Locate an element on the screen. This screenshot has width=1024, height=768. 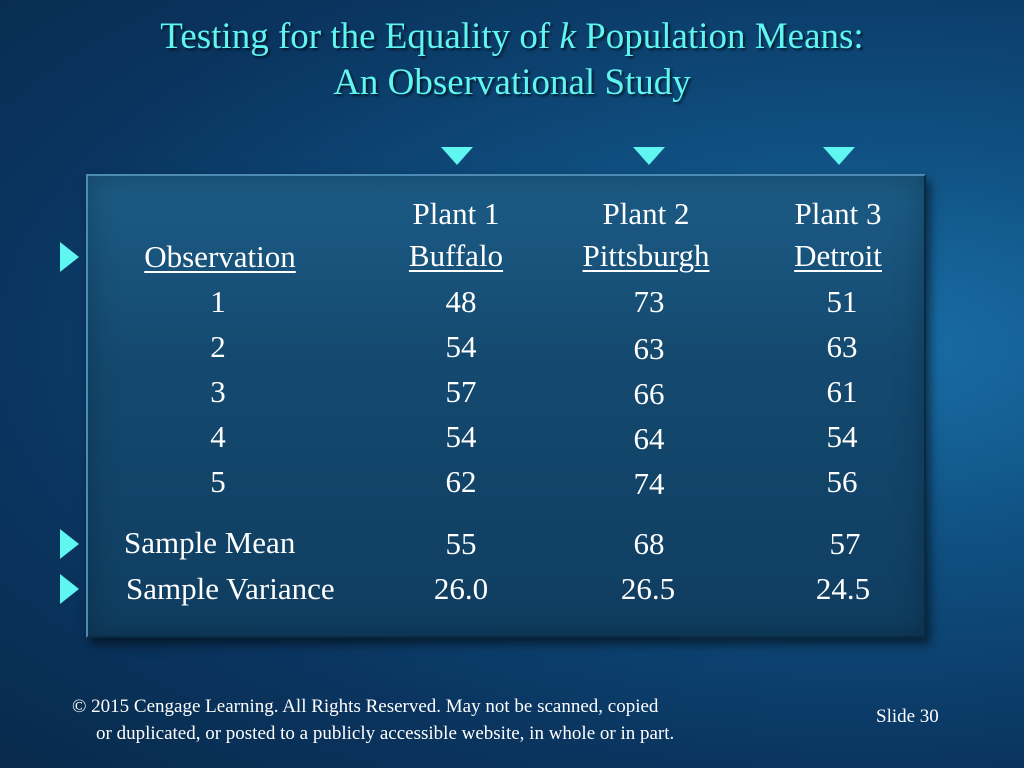
table-cell: 62 is located at coordinates (461, 481).